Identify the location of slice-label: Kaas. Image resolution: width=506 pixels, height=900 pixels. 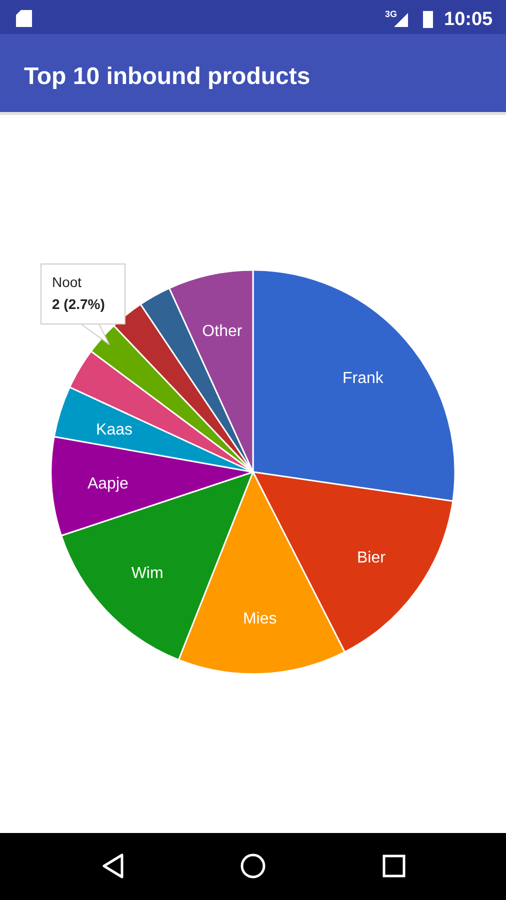
(114, 429).